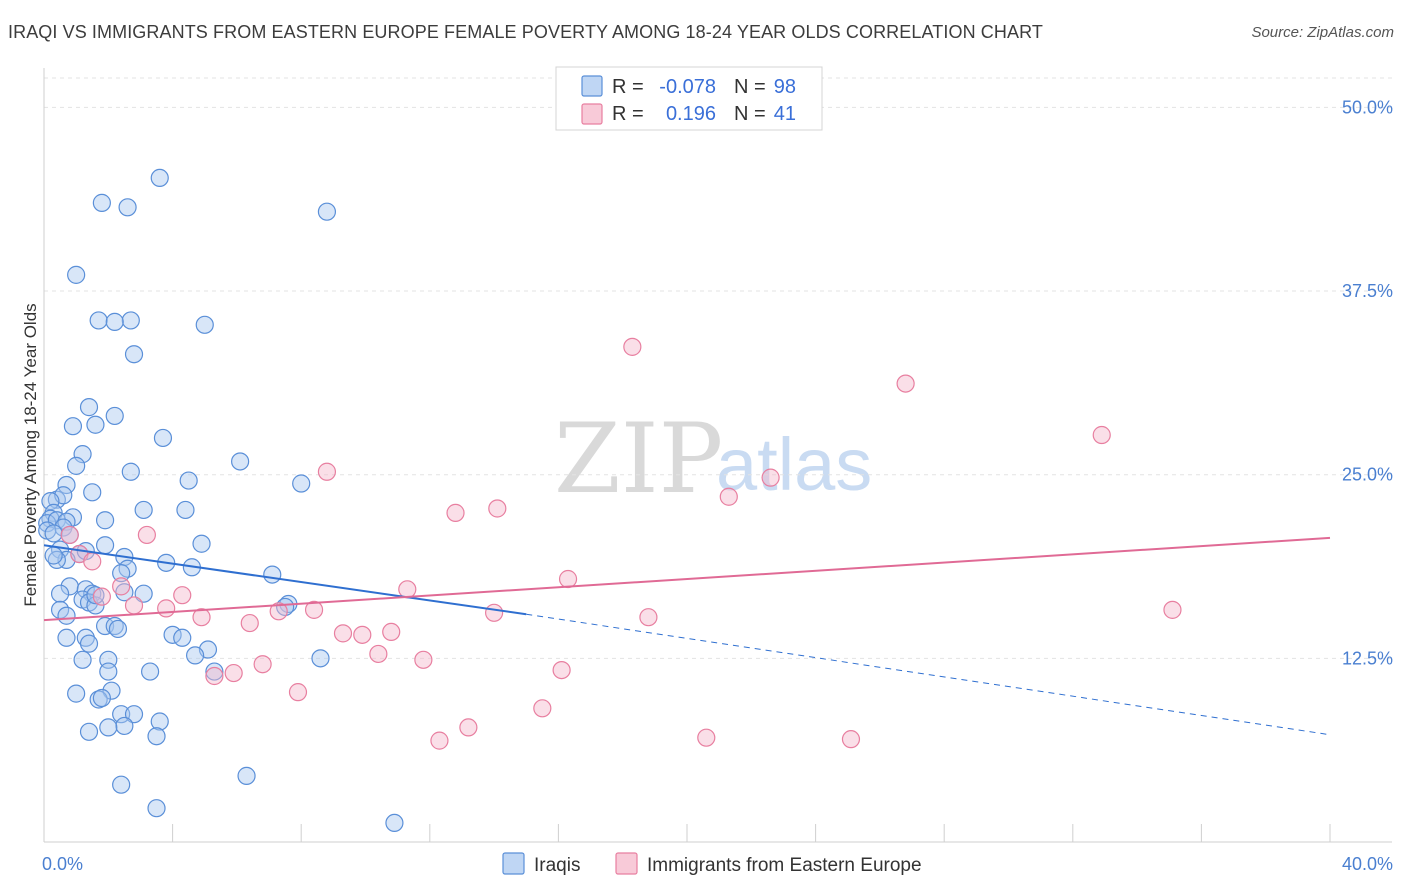  Describe the element at coordinates (638, 459) in the screenshot. I see `watermark-zip: ZIP` at that location.